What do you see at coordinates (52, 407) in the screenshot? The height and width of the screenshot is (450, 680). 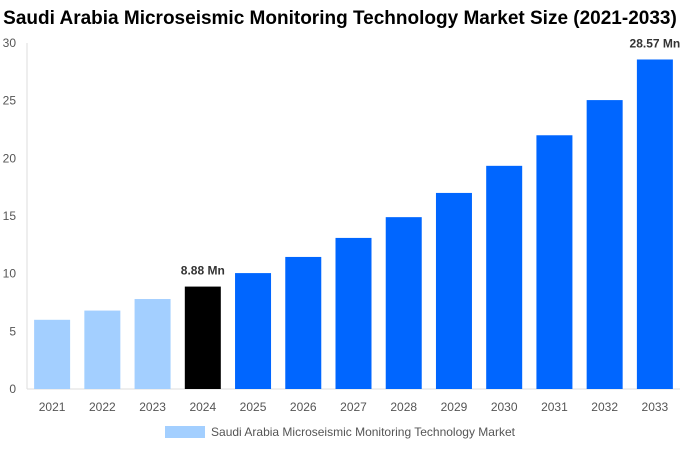 I see `x-tick-label: 2021` at bounding box center [52, 407].